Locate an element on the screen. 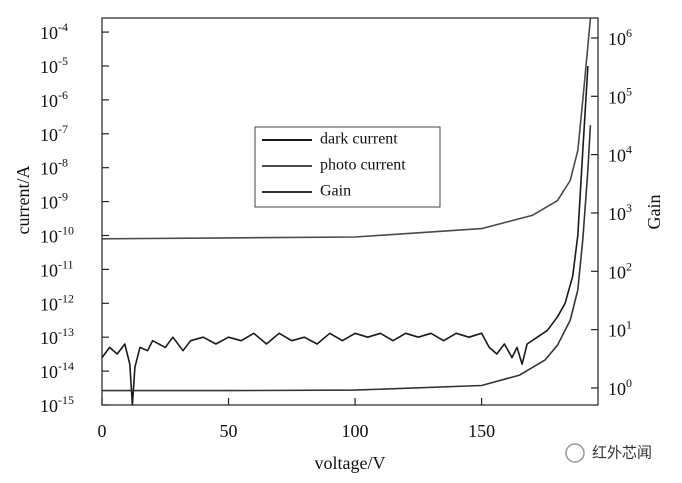  y-tick-label: 10⁻⁴ is located at coordinates (54, 31).